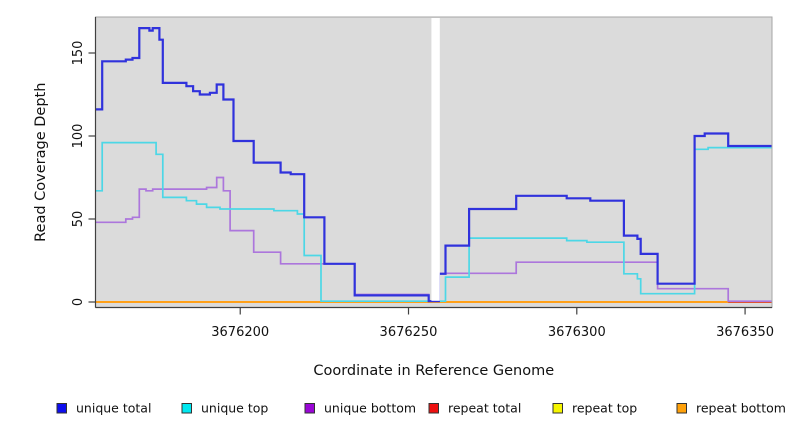 The height and width of the screenshot is (432, 792). Describe the element at coordinates (186, 408) in the screenshot. I see `legend-swatch-unique-top` at that location.